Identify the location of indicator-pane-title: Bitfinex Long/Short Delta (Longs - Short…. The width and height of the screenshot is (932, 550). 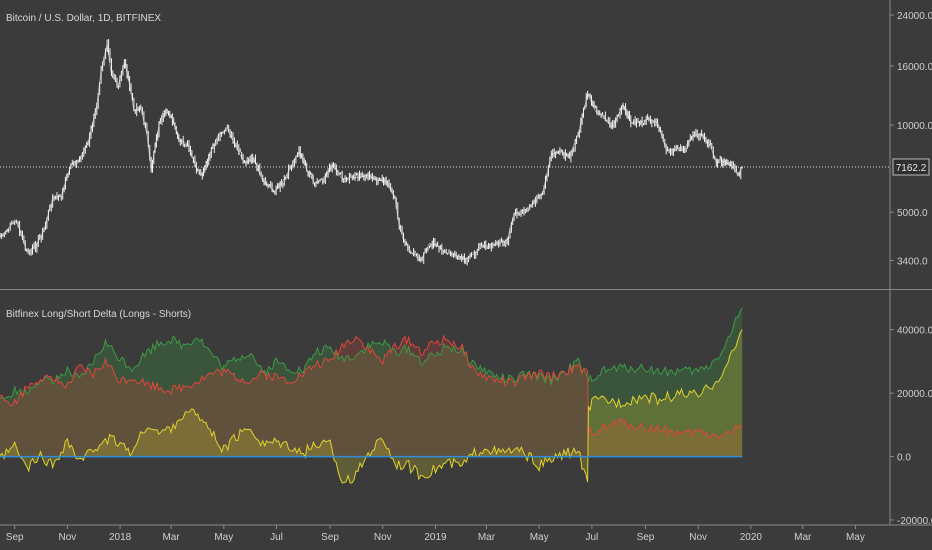
(99, 314).